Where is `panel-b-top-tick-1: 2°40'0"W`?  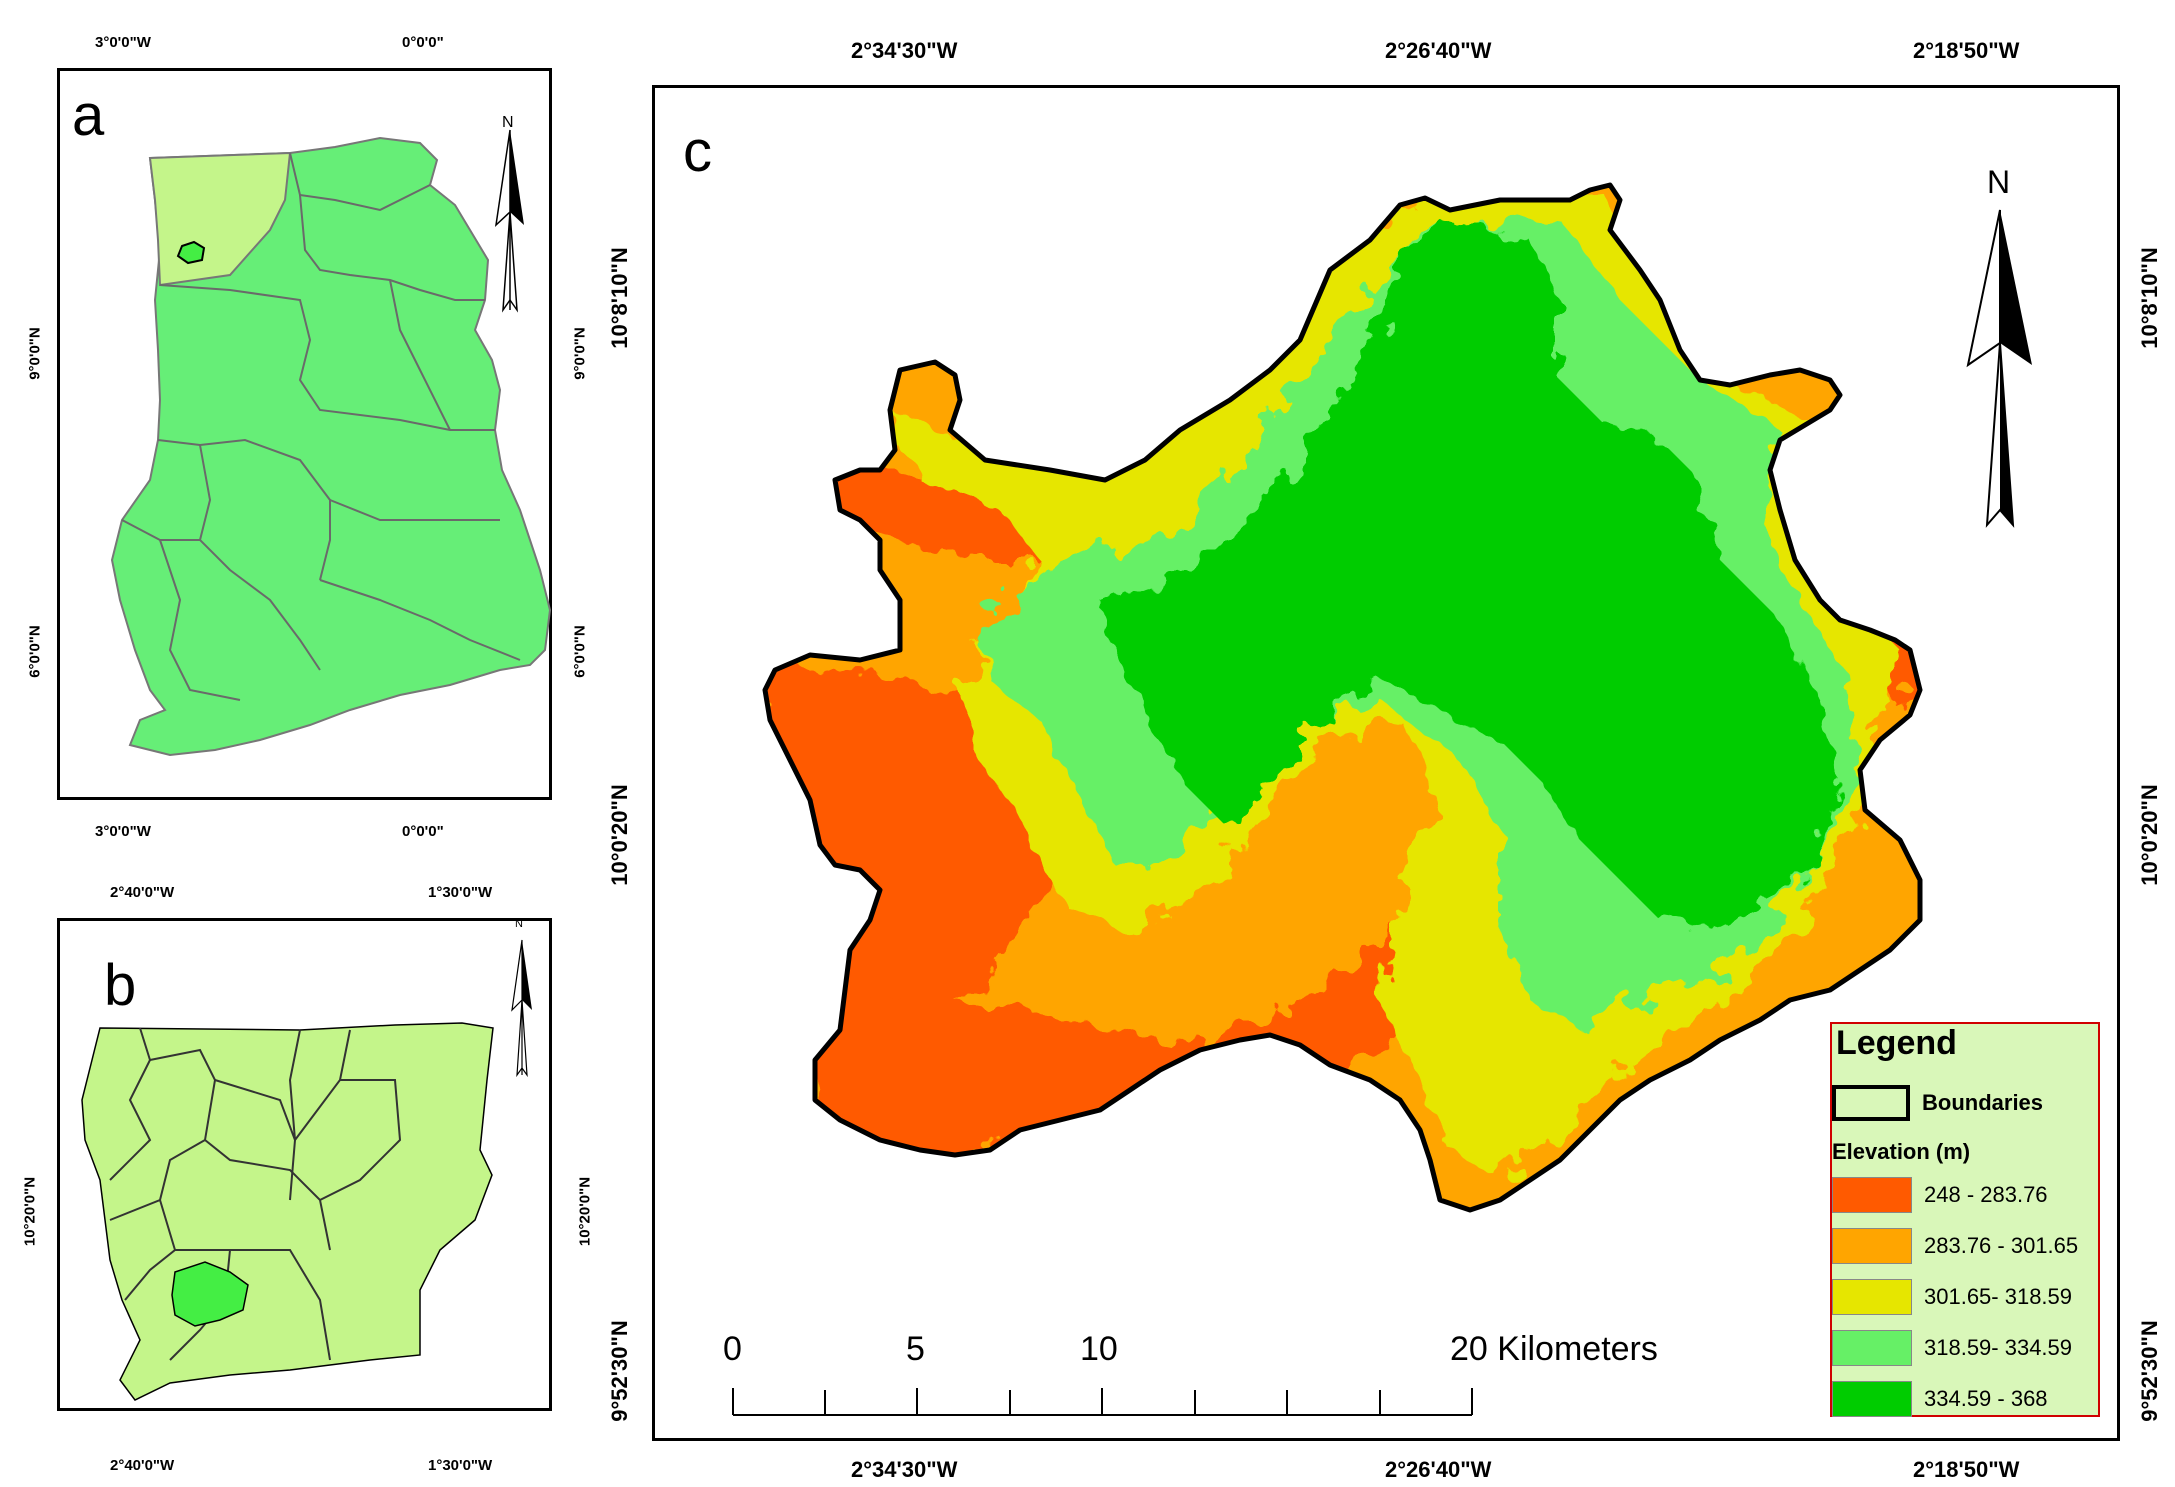
panel-b-top-tick-1: 2°40'0"W is located at coordinates (142, 892).